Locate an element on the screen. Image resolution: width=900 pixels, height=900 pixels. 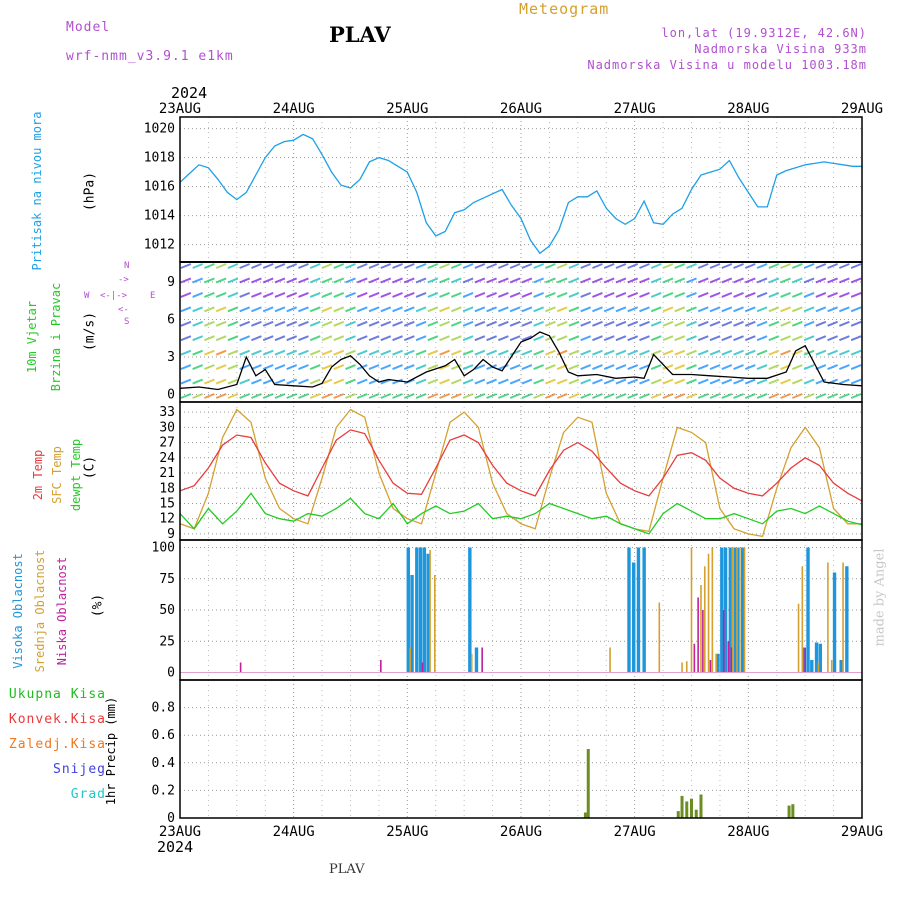
low-cloud-bar is located at coordinates (805, 660).